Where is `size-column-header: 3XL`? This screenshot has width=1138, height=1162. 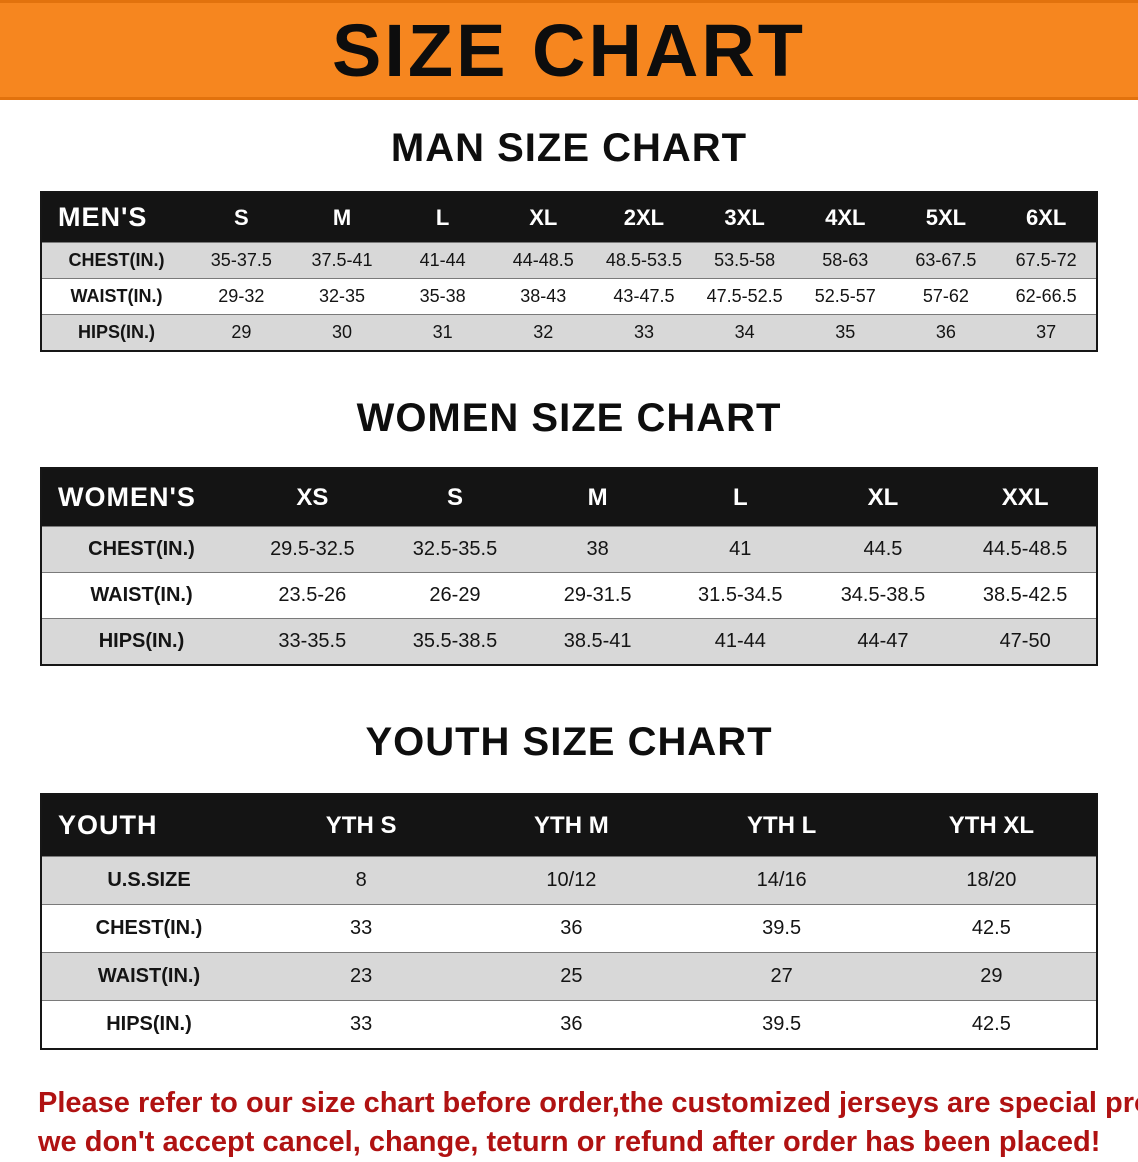 size-column-header: 3XL is located at coordinates (744, 217).